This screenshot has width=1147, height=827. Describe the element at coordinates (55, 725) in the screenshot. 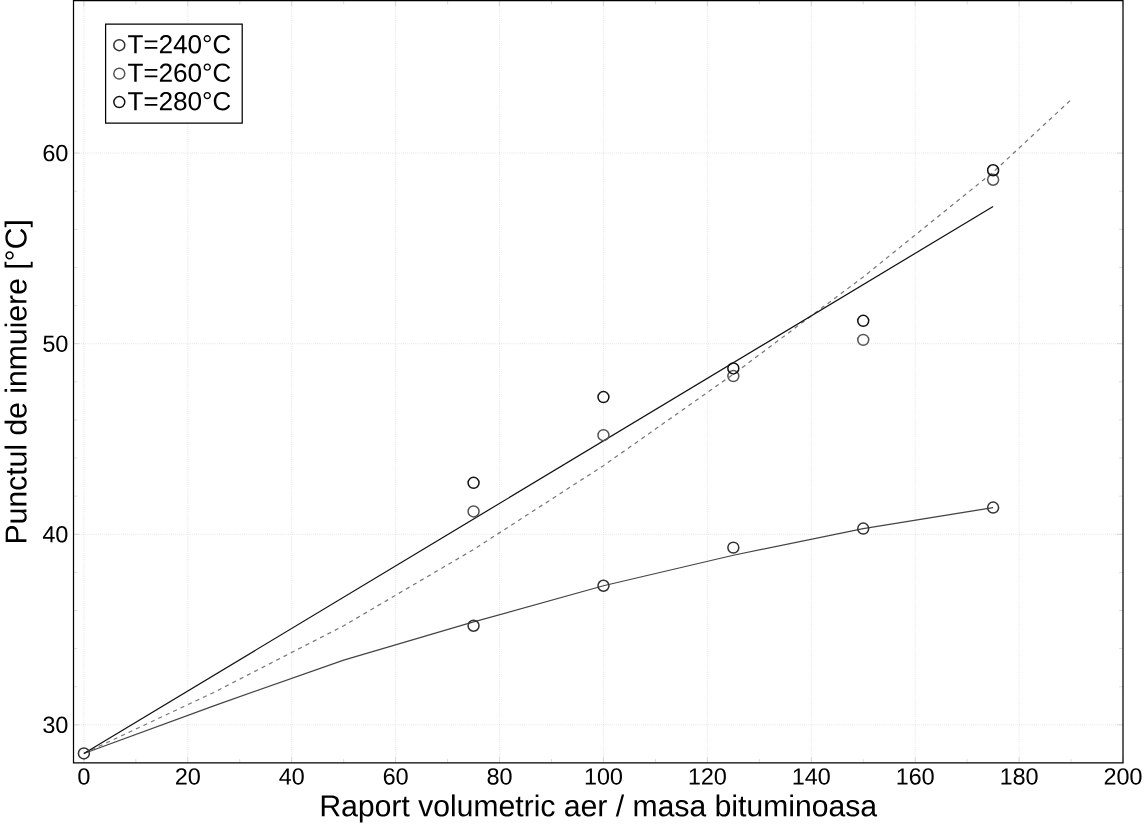

I see `y-tick-label: 30` at that location.